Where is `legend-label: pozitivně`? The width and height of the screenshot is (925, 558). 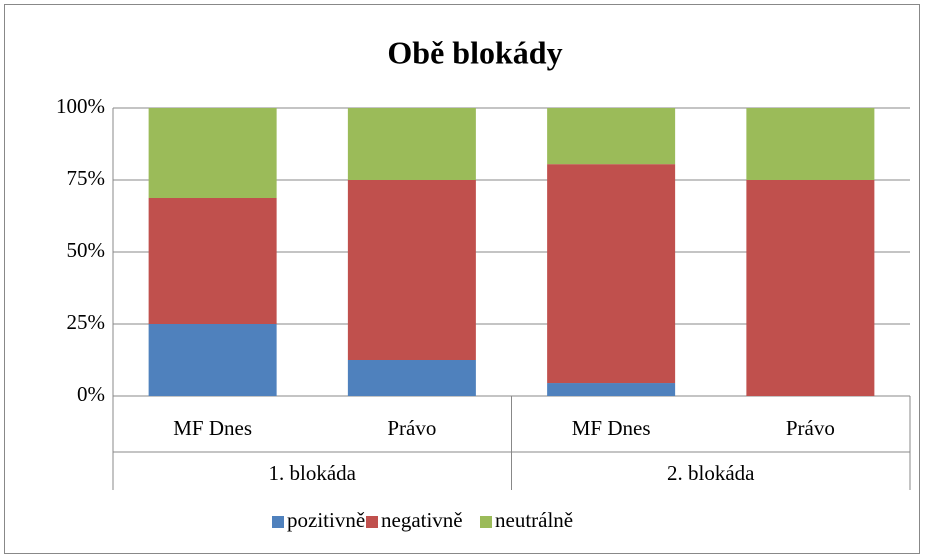
legend-label: pozitivně is located at coordinates (326, 520).